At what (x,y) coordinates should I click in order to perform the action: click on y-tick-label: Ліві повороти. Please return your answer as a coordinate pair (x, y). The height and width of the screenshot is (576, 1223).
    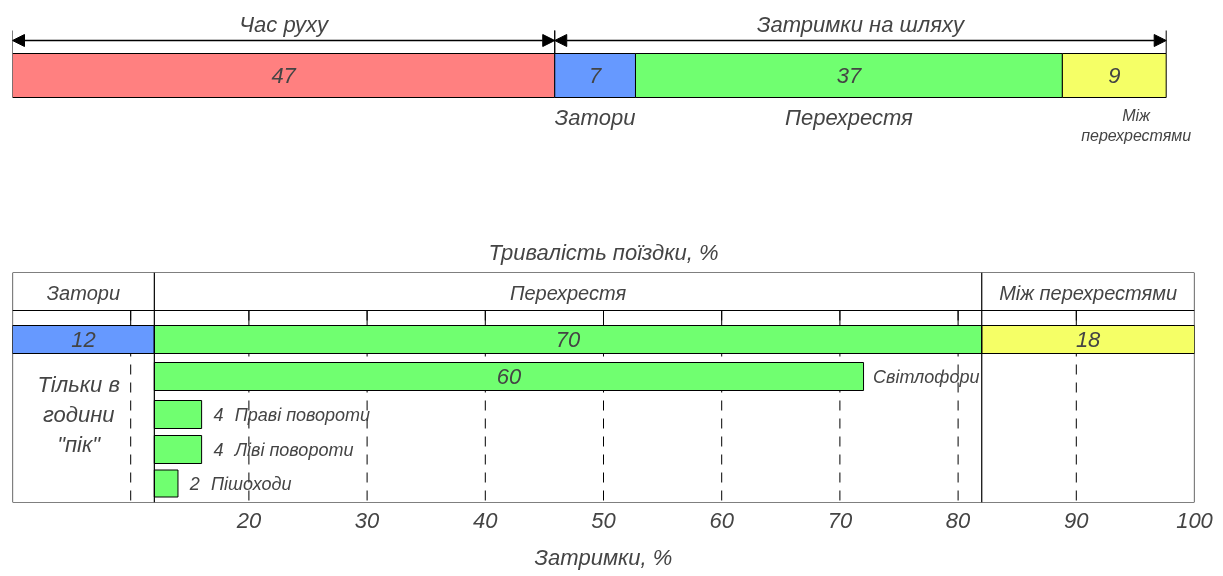
    Looking at the image, I should click on (293, 449).